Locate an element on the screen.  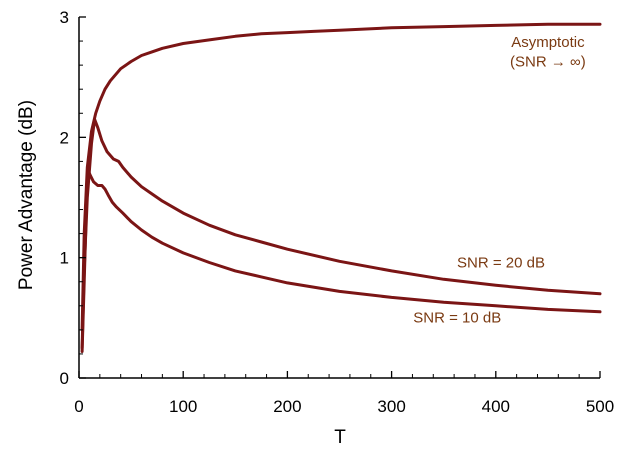
y-tick-label: 0 is located at coordinates (64, 378).